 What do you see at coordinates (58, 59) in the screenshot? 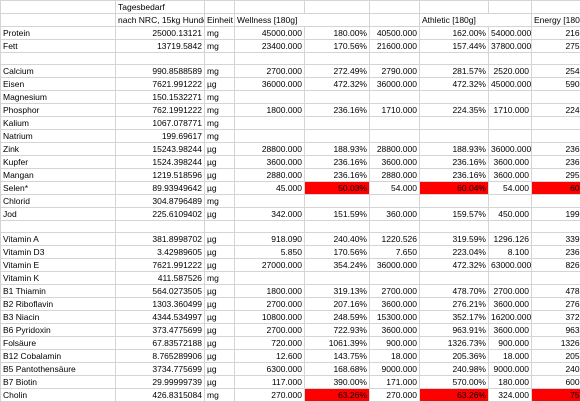
I see `nutrient-name-cell` at bounding box center [58, 59].